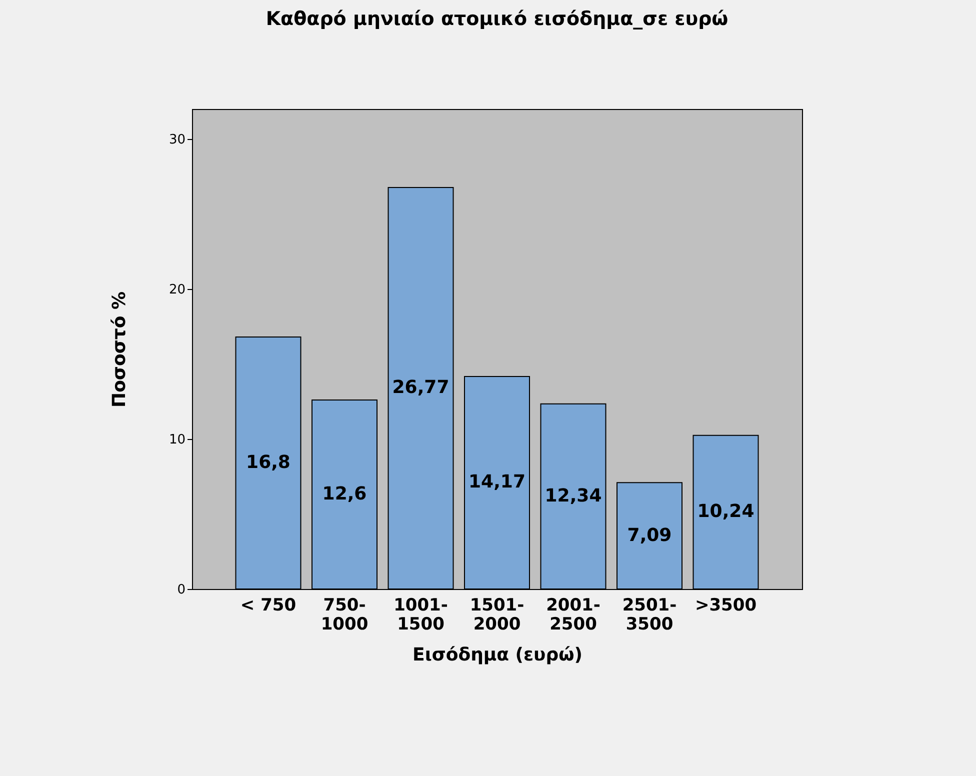  I want to click on data-label: 12,34, so click(573, 495).